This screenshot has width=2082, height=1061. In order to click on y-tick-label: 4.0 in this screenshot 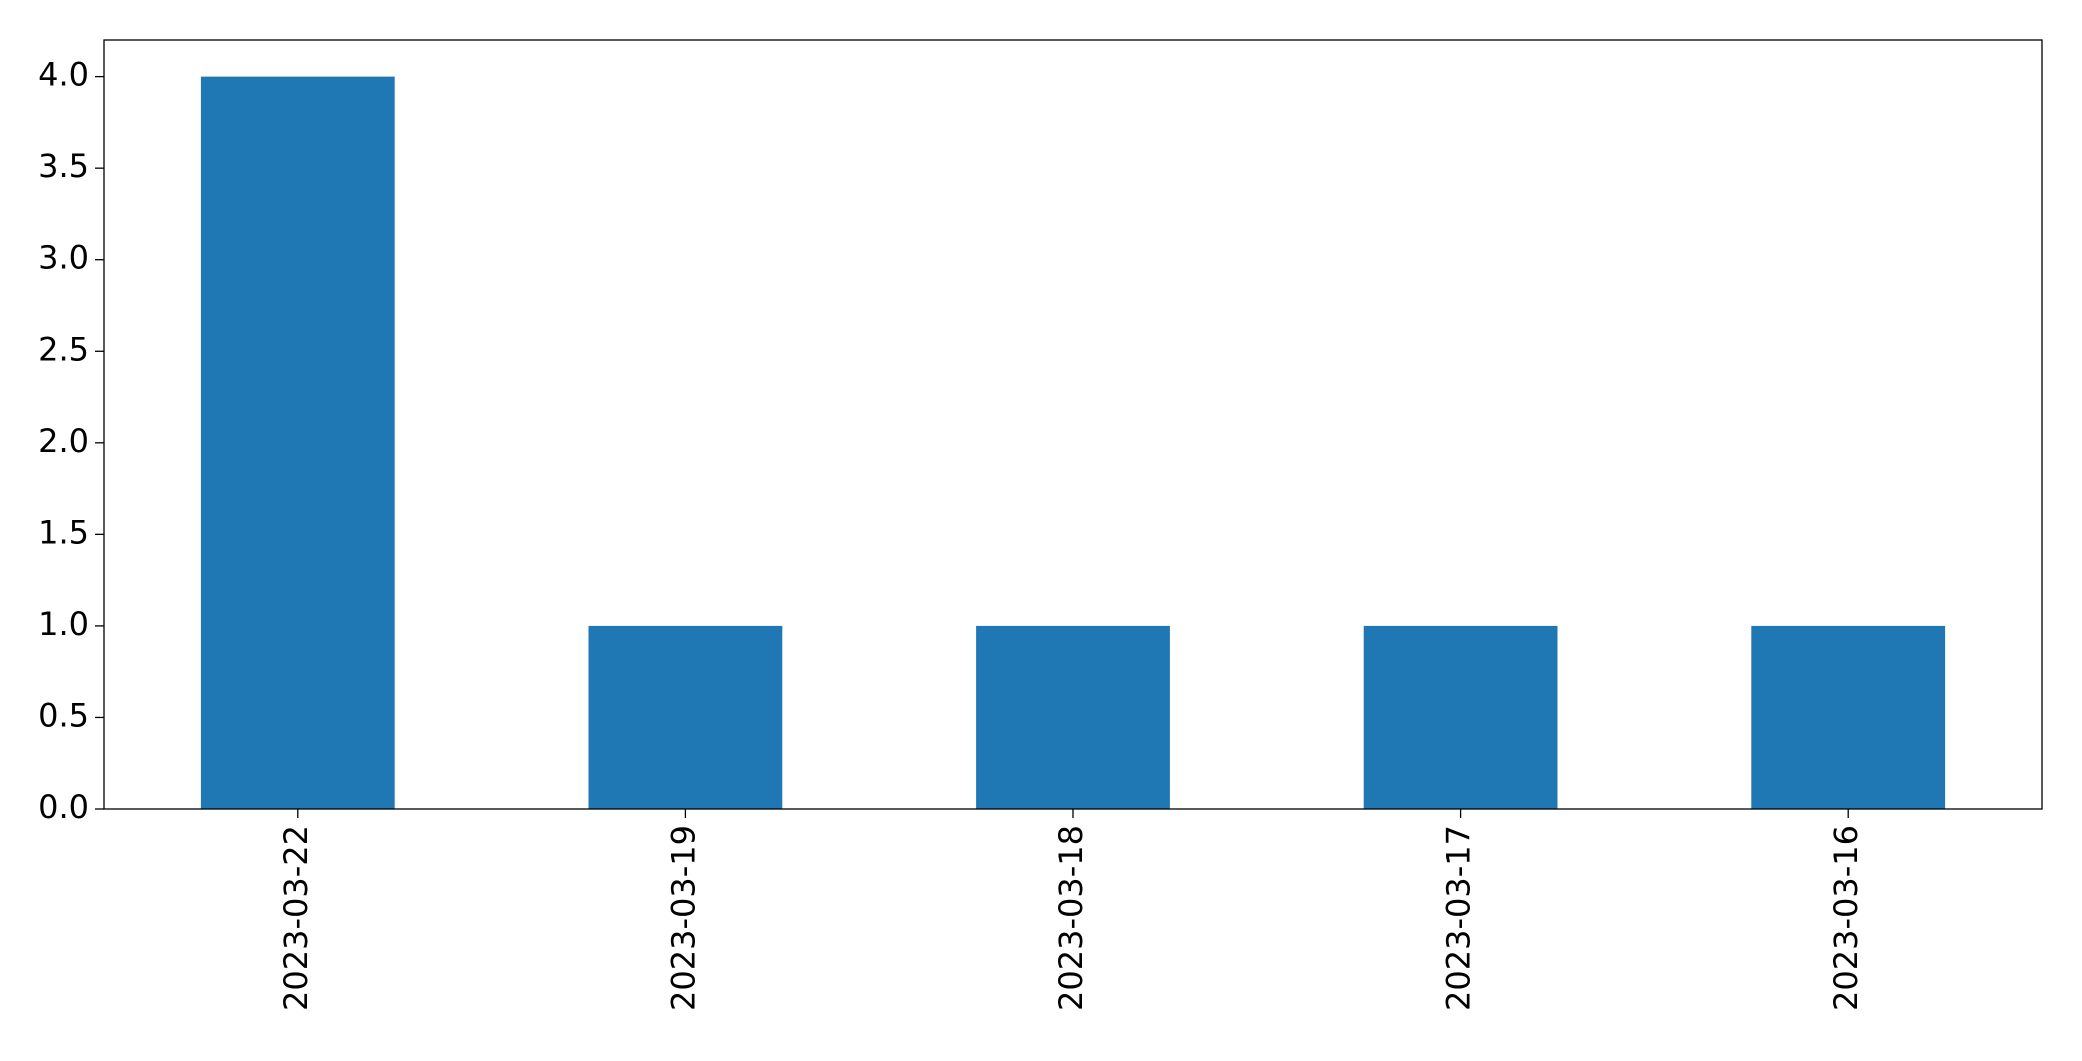, I will do `click(63, 75)`.